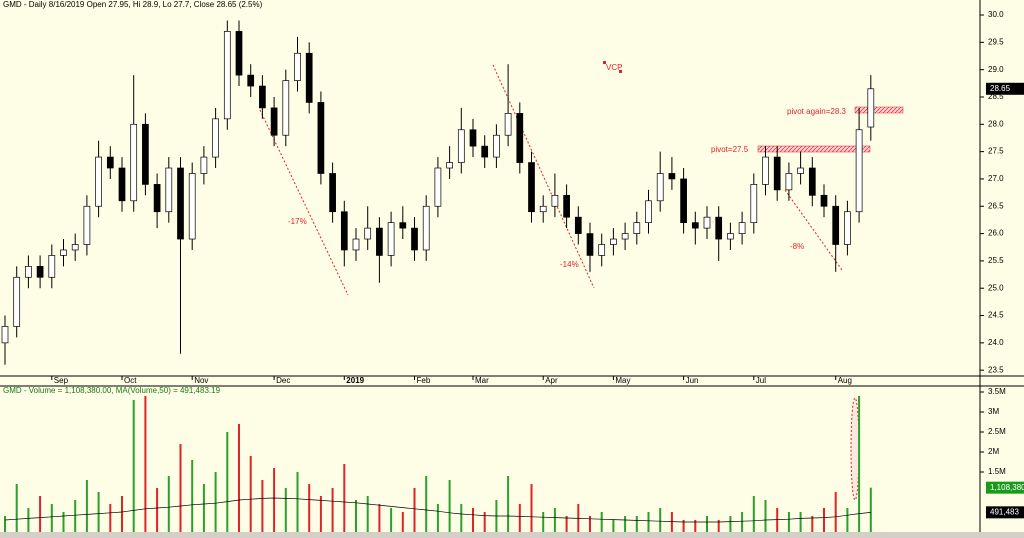 This screenshot has width=1024, height=538. Describe the element at coordinates (61, 380) in the screenshot. I see `x-tick-label: Sep` at that location.